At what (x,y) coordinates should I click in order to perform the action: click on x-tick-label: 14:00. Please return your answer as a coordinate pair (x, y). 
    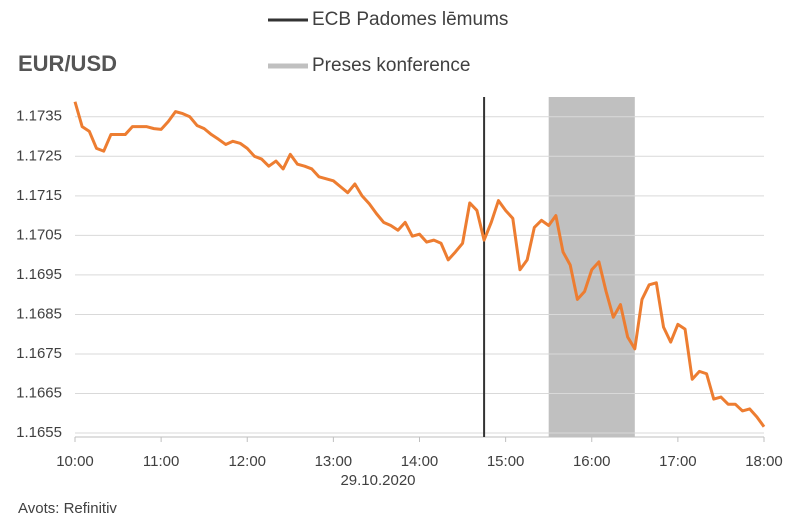
    Looking at the image, I should click on (420, 461).